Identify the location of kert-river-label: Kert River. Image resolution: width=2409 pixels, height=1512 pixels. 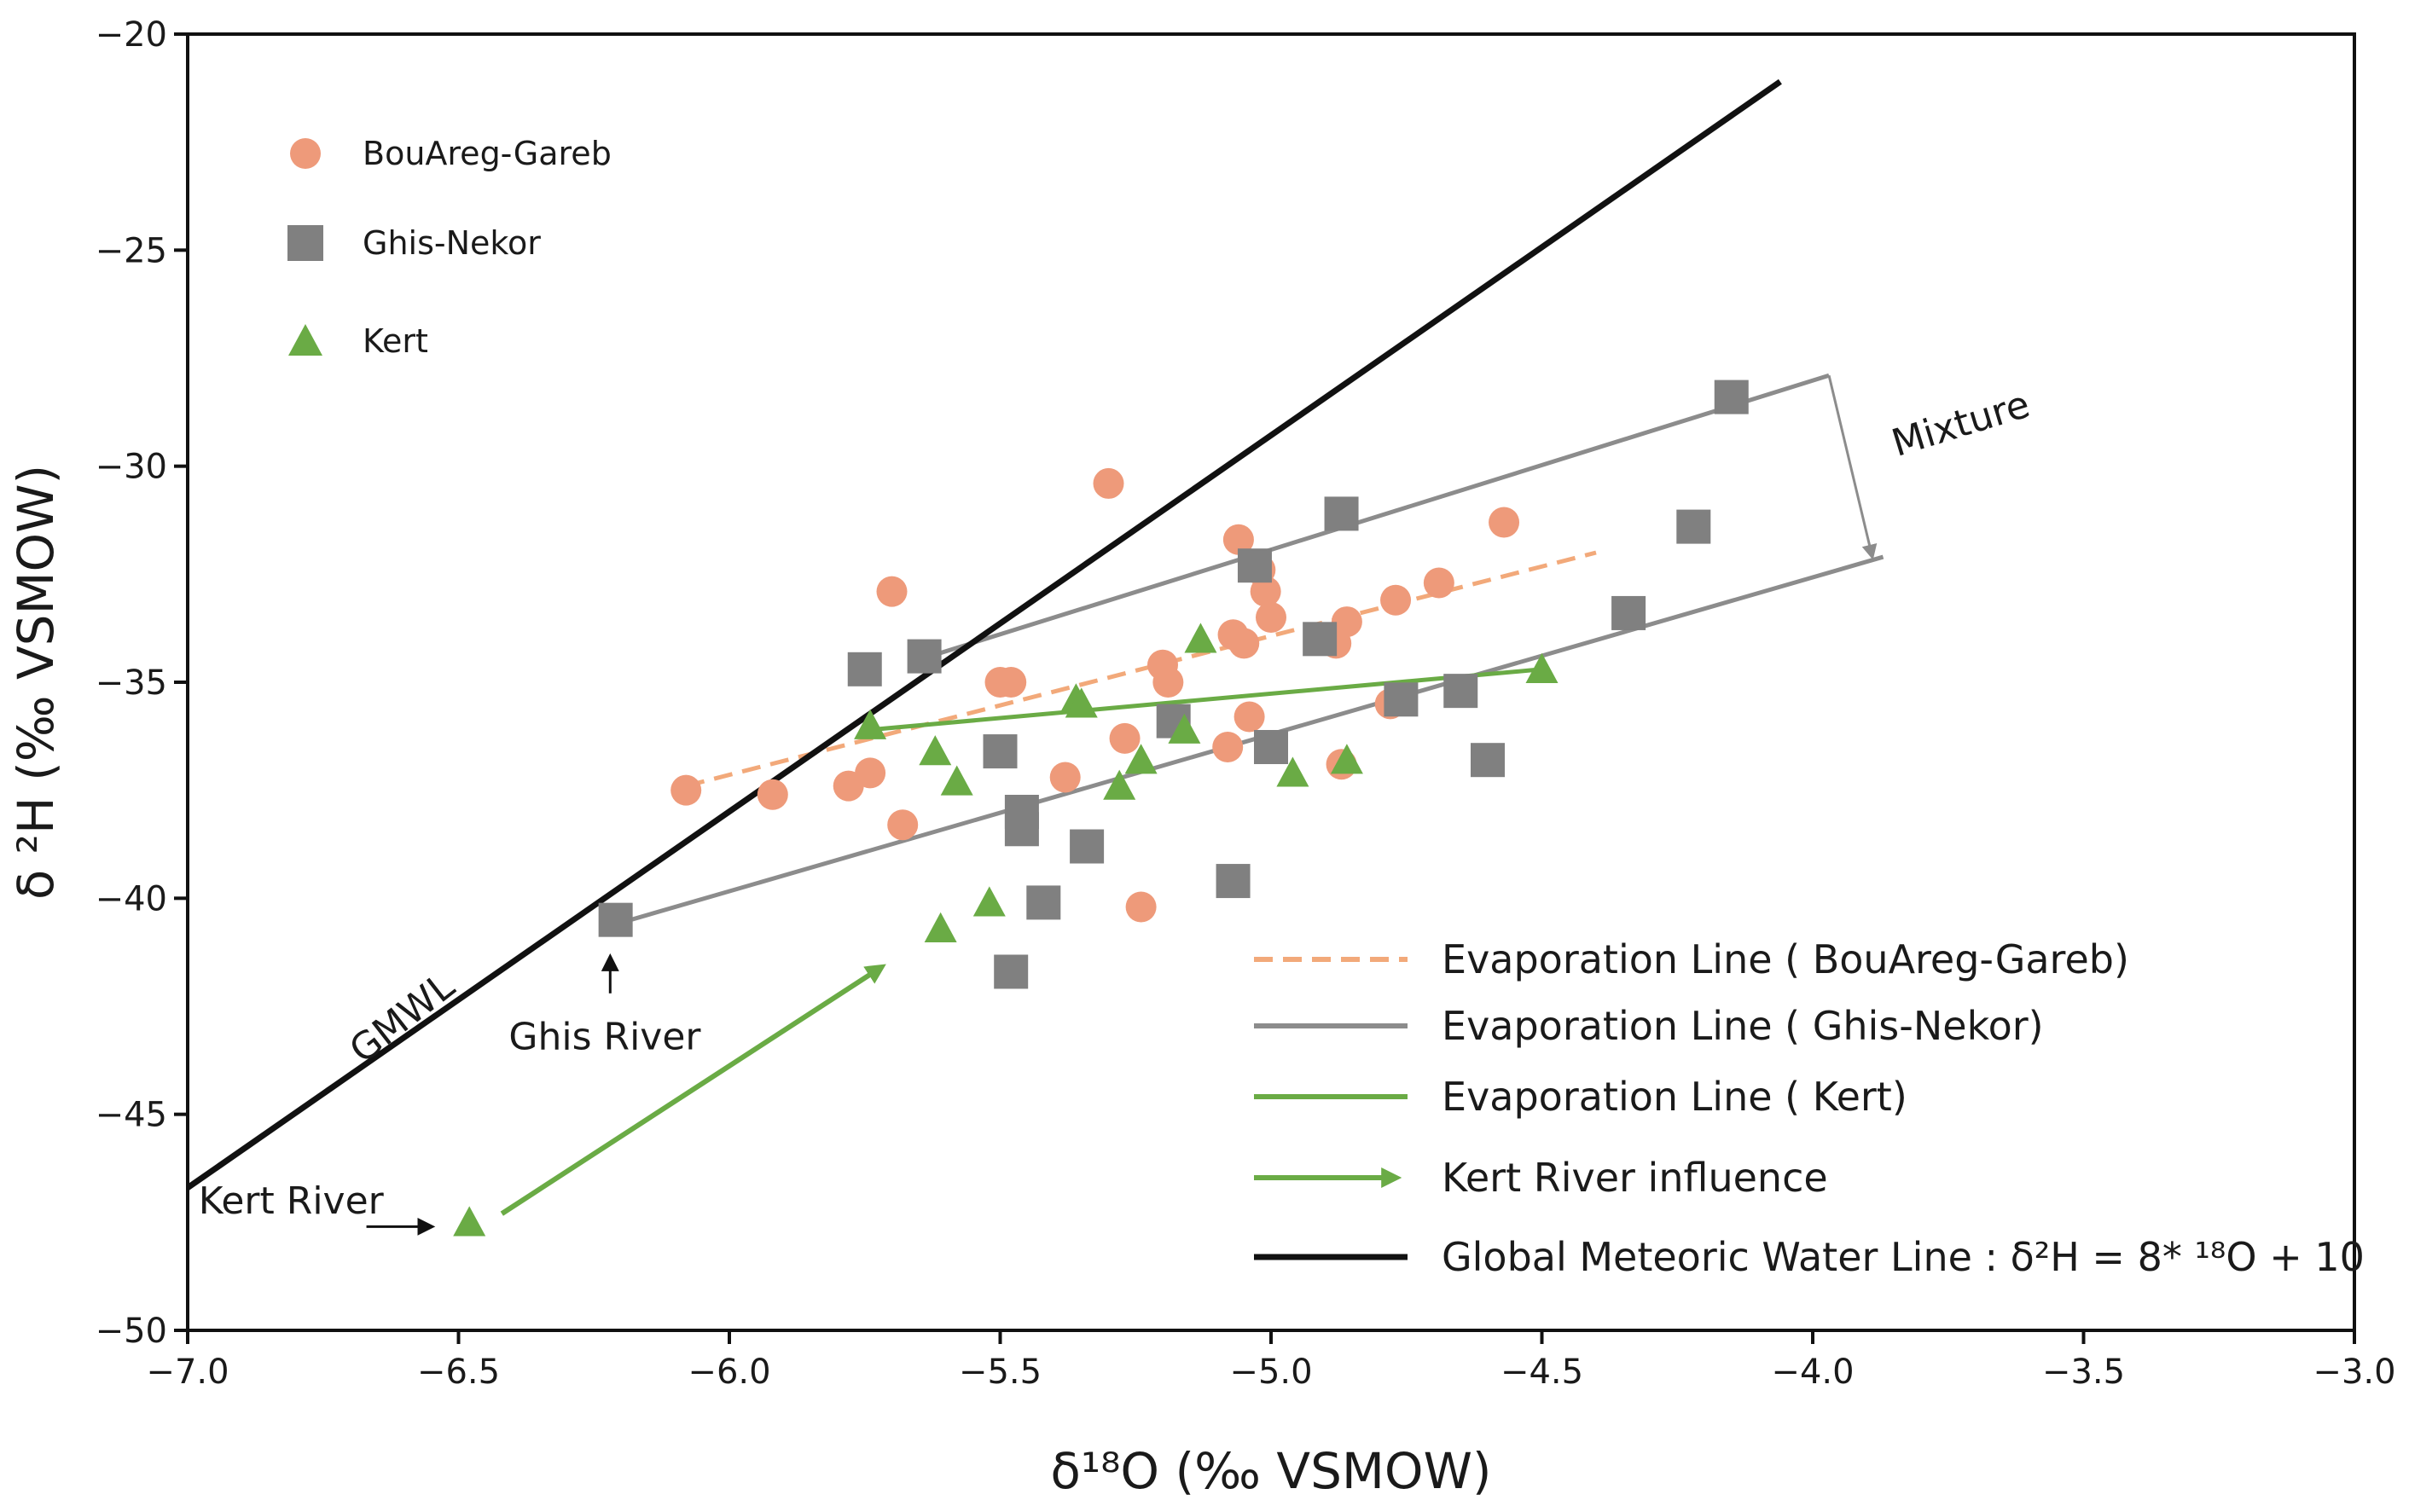
(292, 1201).